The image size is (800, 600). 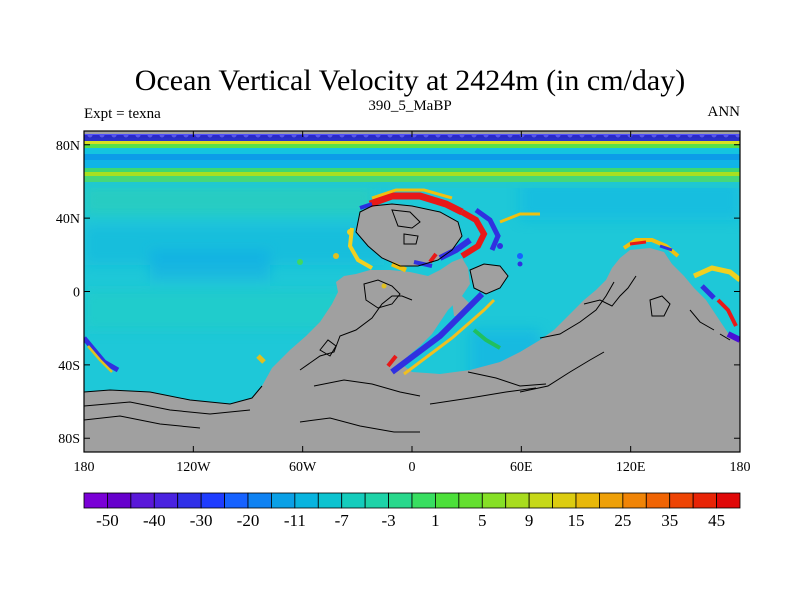 I want to click on colorbar, so click(x=412, y=500).